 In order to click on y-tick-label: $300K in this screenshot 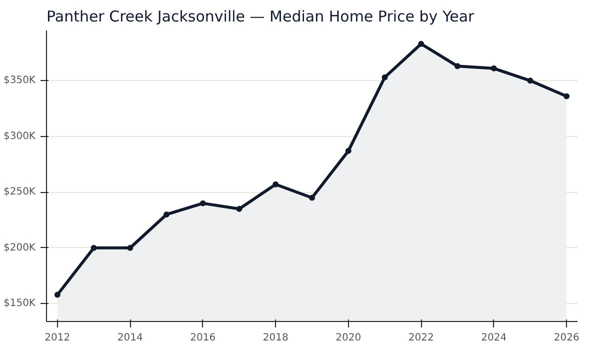, I will do `click(19, 136)`.